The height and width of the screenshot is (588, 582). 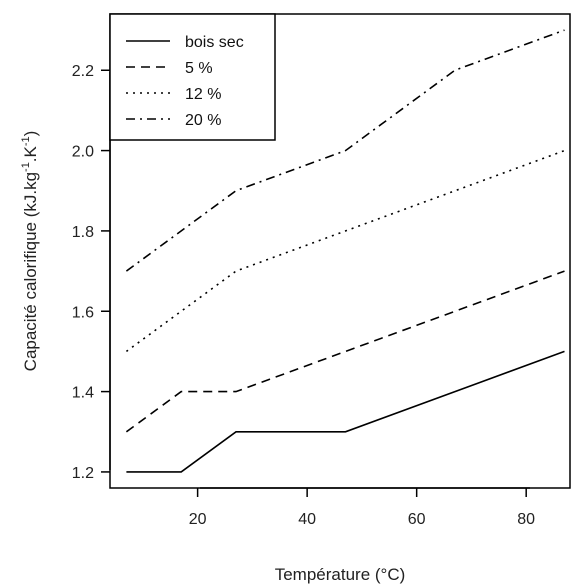 I want to click on x-tick-label: 40, so click(x=307, y=519).